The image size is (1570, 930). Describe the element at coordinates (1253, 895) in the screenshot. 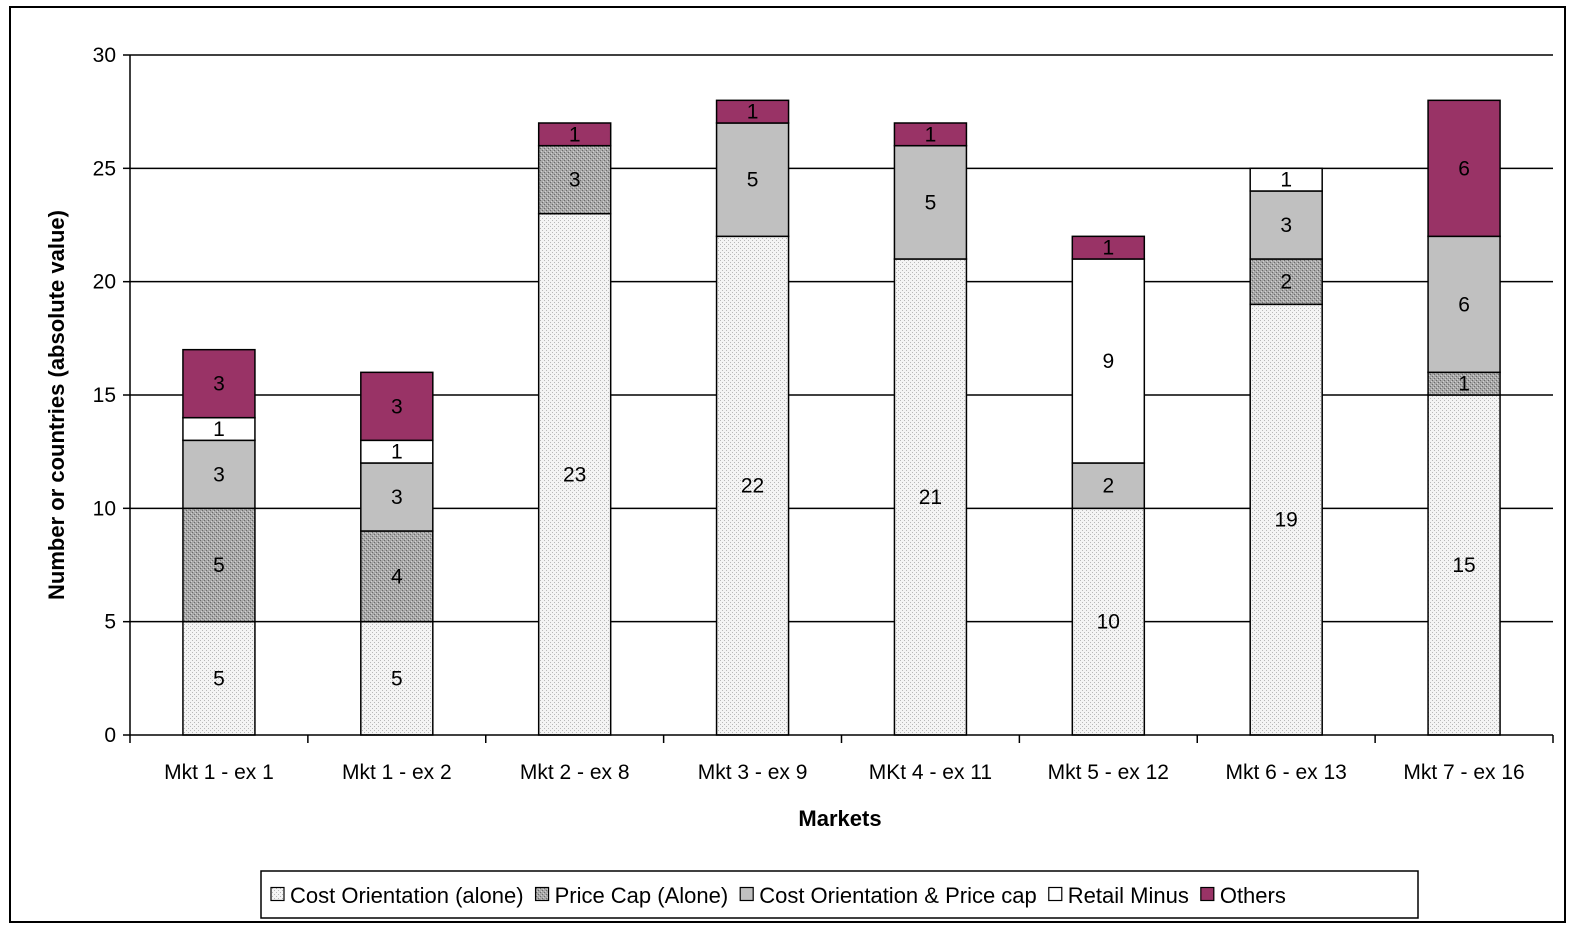

I see `legend-label-others: Others` at that location.